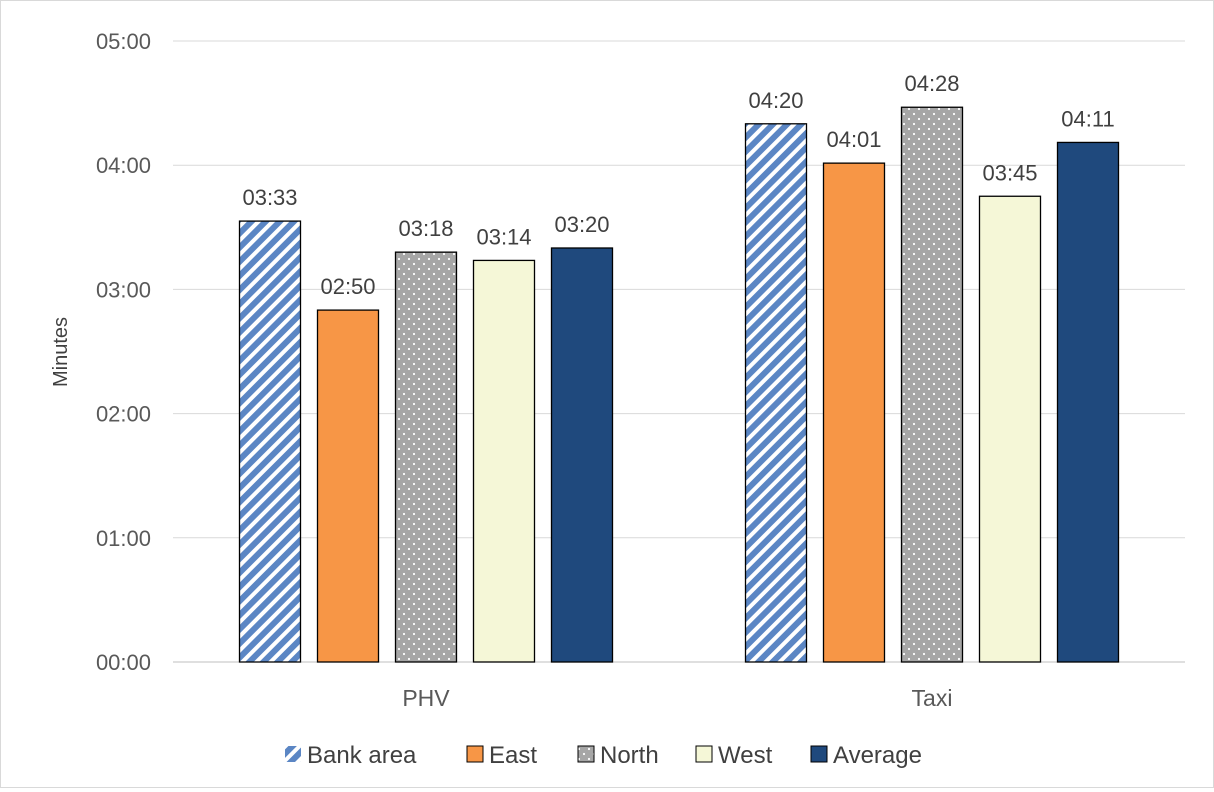  Describe the element at coordinates (704, 754) in the screenshot. I see `legend-swatch-west` at that location.